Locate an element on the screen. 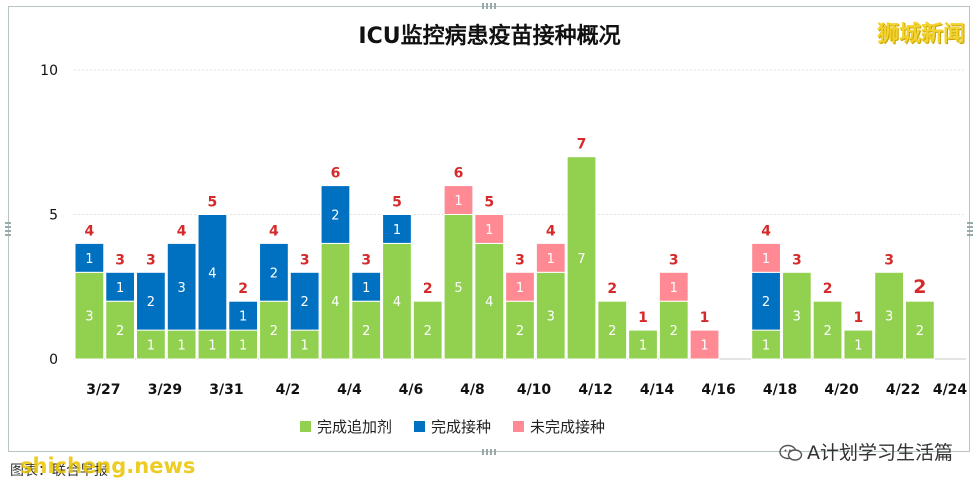  x-tick-label: 4/22 is located at coordinates (903, 390).